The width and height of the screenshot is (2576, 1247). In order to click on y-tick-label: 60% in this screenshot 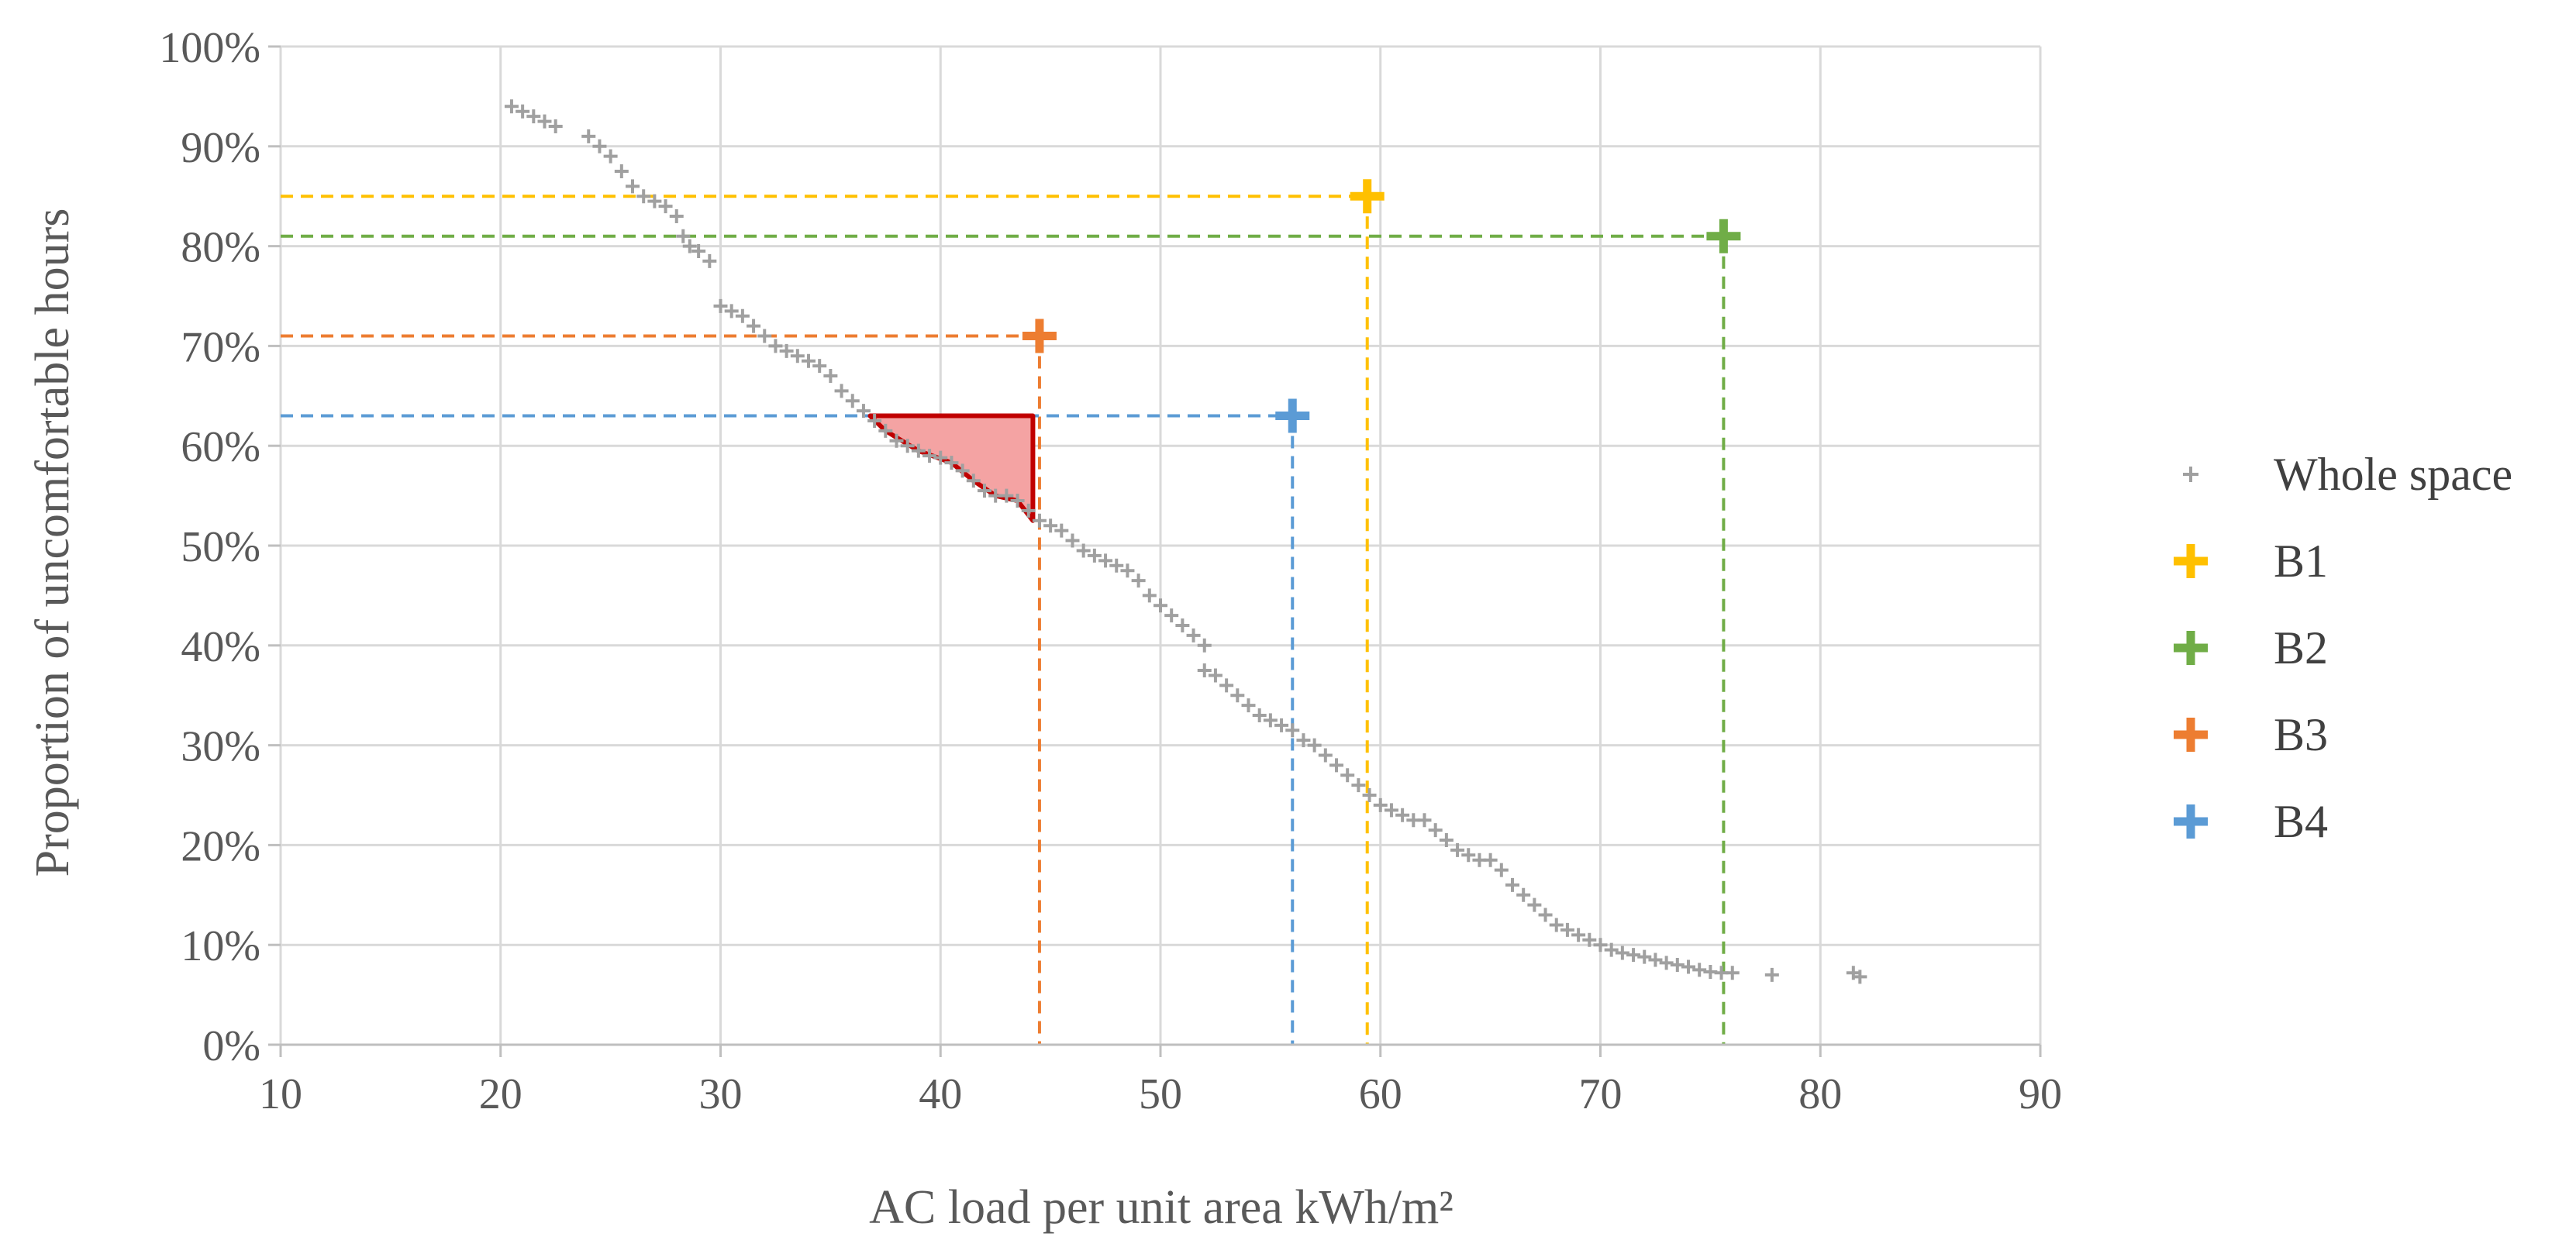, I will do `click(220, 447)`.